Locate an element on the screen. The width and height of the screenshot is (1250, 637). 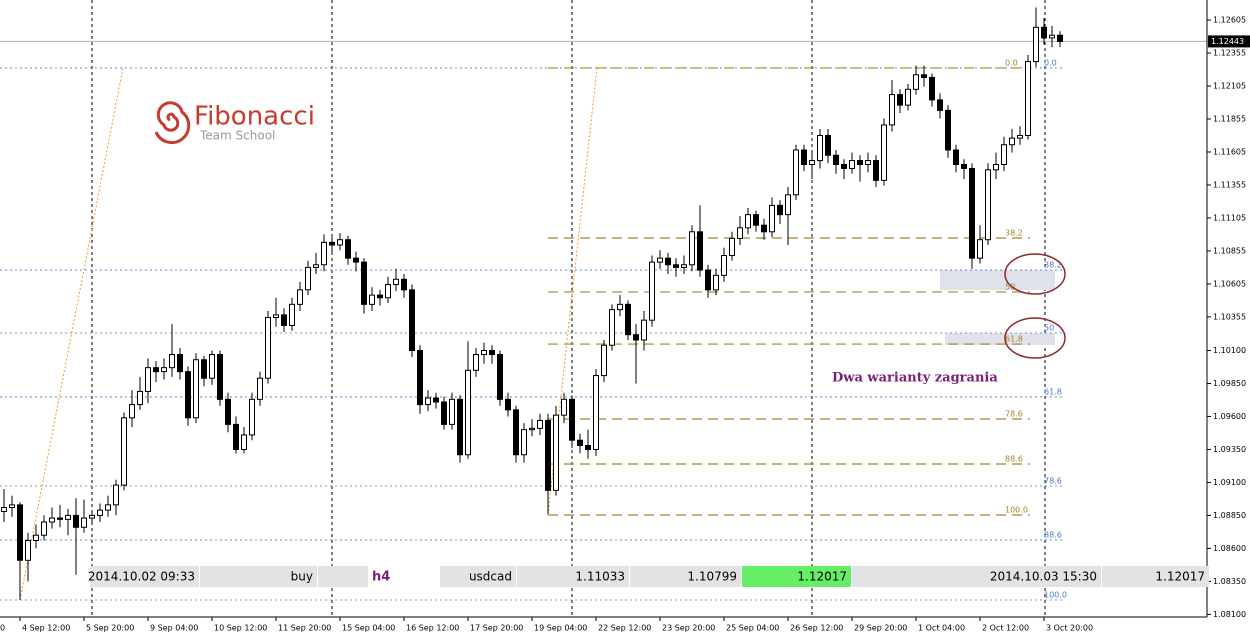
logo-title: Fibonacci is located at coordinates (254, 117).